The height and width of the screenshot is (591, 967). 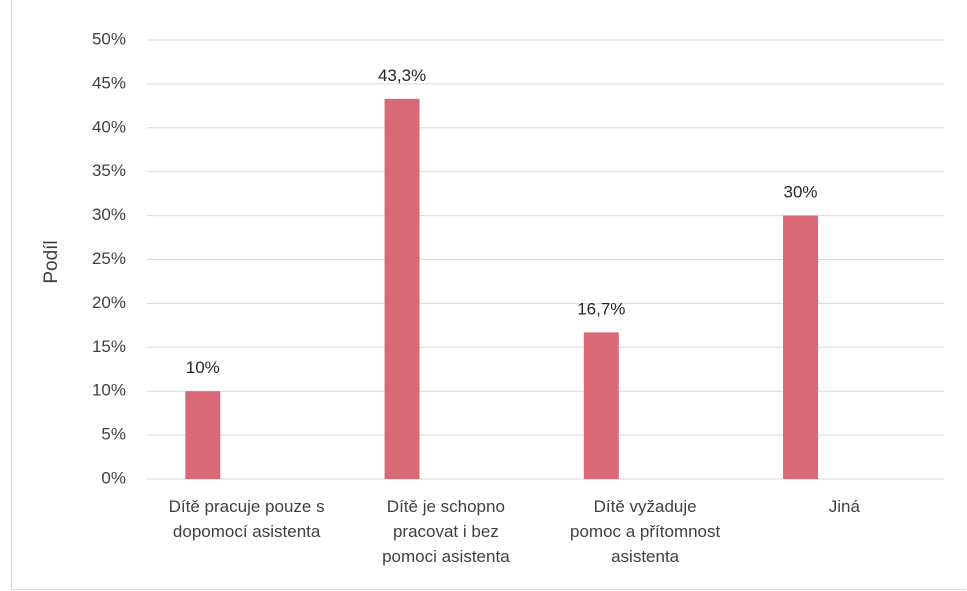 What do you see at coordinates (845, 506) in the screenshot?
I see `x-category-label: Jiná` at bounding box center [845, 506].